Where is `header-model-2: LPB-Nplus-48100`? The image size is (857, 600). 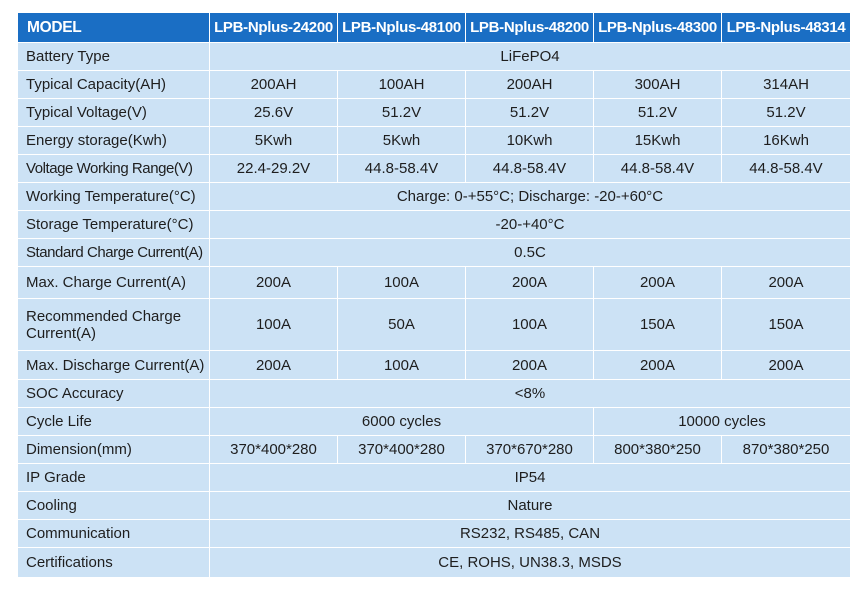 header-model-2: LPB-Nplus-48100 is located at coordinates (401, 27).